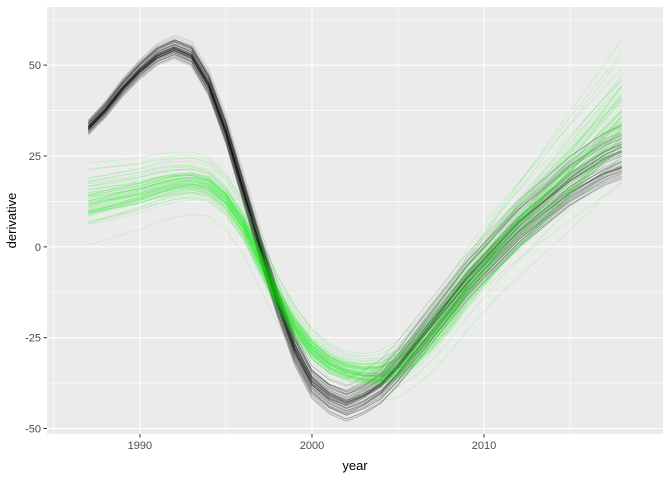 The height and width of the screenshot is (480, 672). Describe the element at coordinates (355, 465) in the screenshot. I see `x-axis-title: year` at that location.